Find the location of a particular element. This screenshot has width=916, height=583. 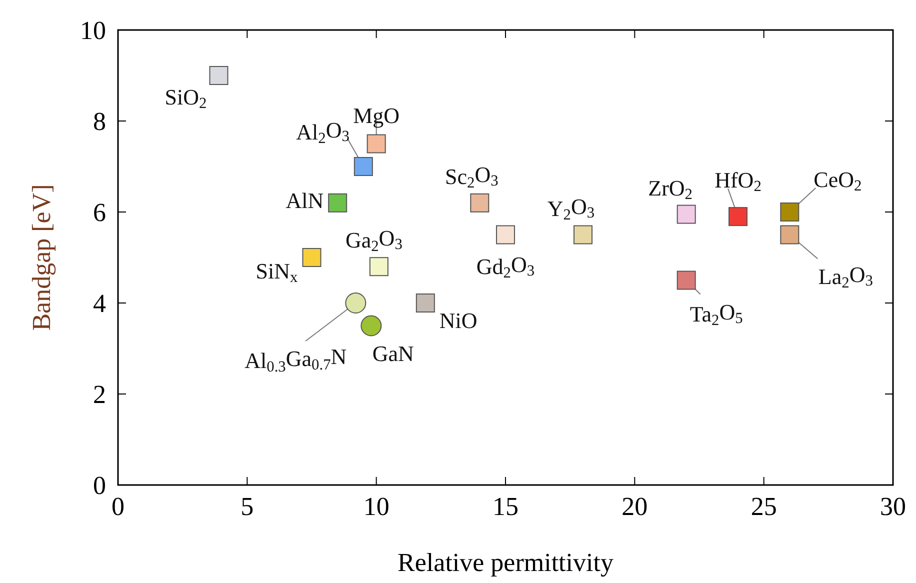

series-label: ZrO$_{2}$ is located at coordinates (670, 188).